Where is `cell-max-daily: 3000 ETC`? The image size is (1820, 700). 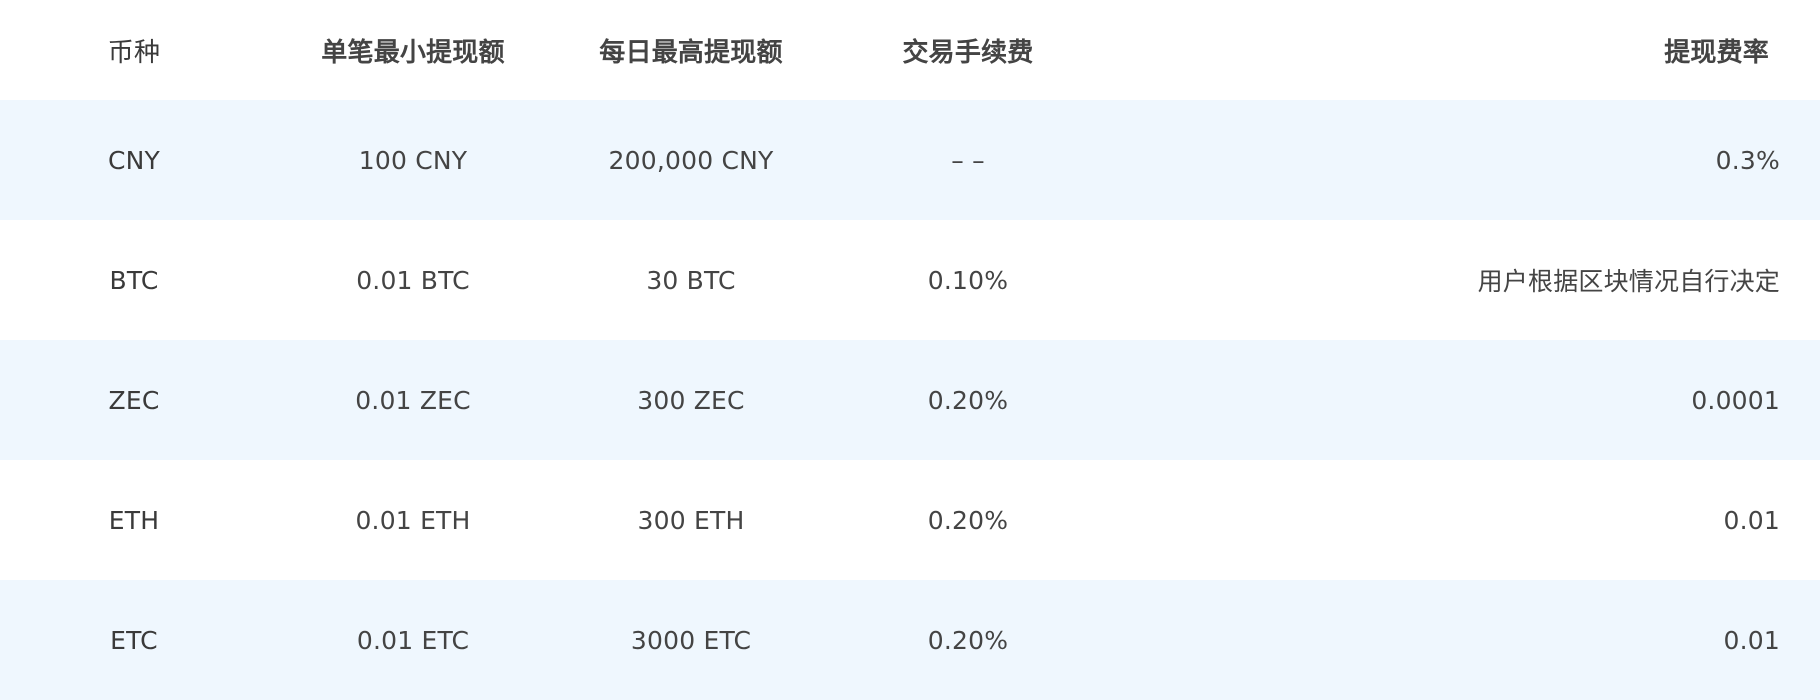 cell-max-daily: 3000 ETC is located at coordinates (691, 640).